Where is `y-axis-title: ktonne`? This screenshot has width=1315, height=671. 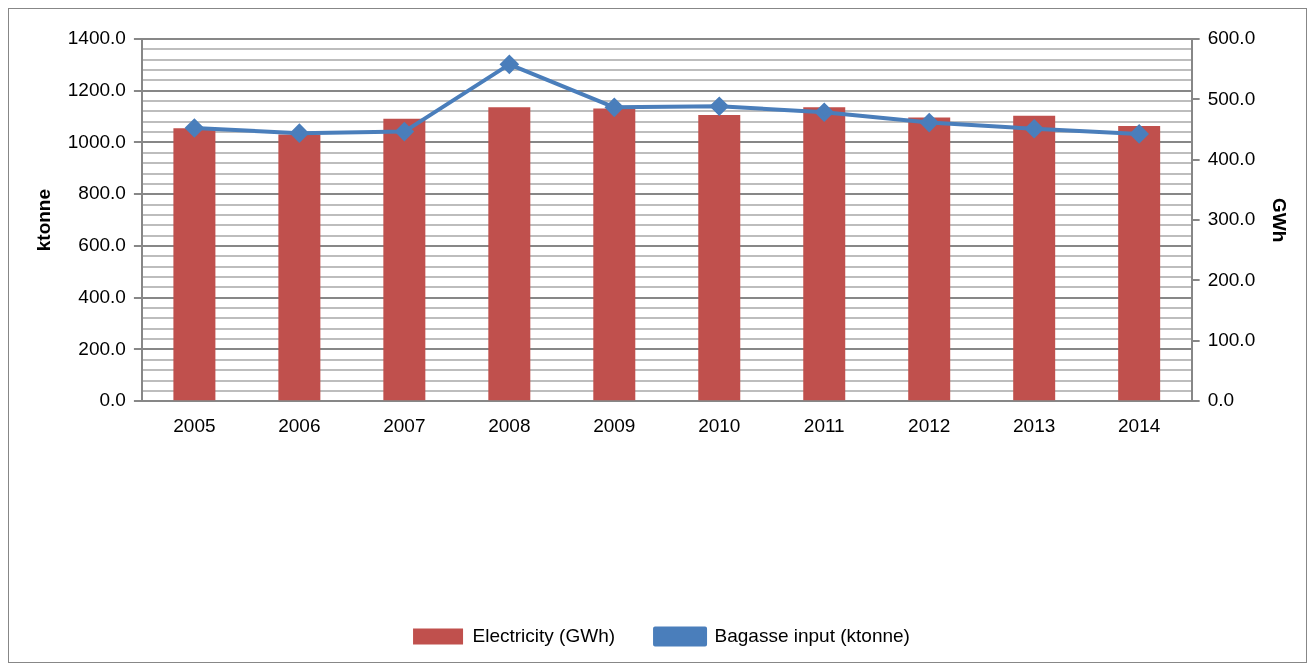 y-axis-title: ktonne is located at coordinates (43, 220).